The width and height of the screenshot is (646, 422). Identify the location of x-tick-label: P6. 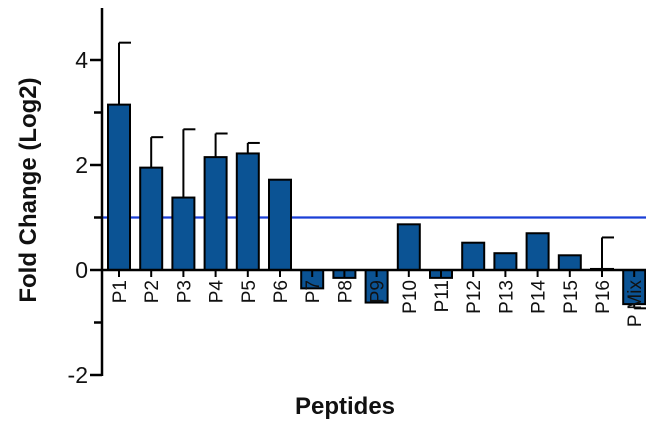
(281, 291).